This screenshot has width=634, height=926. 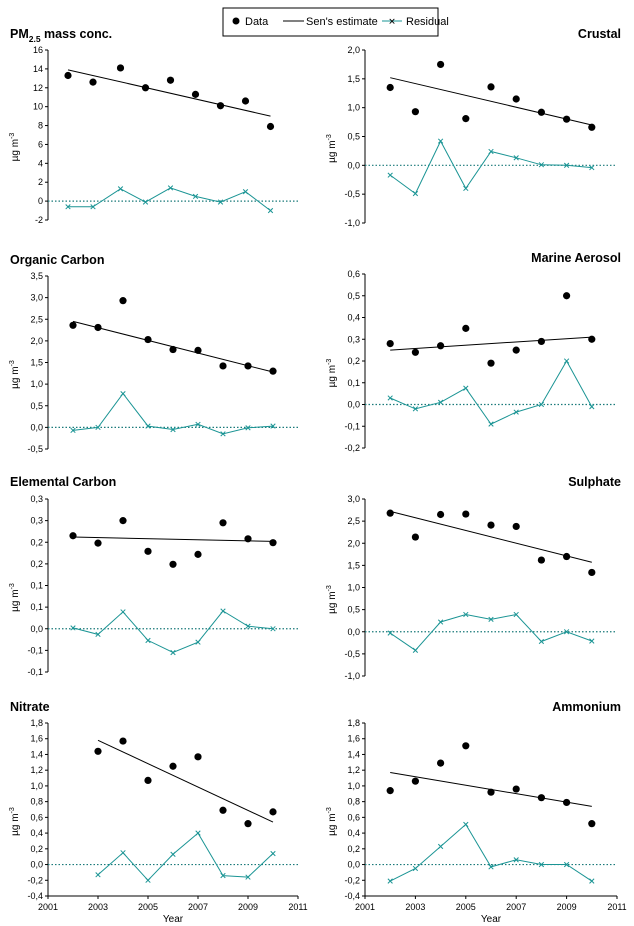 I want to click on y-tick-label: 0,3, so click(x=36, y=499).